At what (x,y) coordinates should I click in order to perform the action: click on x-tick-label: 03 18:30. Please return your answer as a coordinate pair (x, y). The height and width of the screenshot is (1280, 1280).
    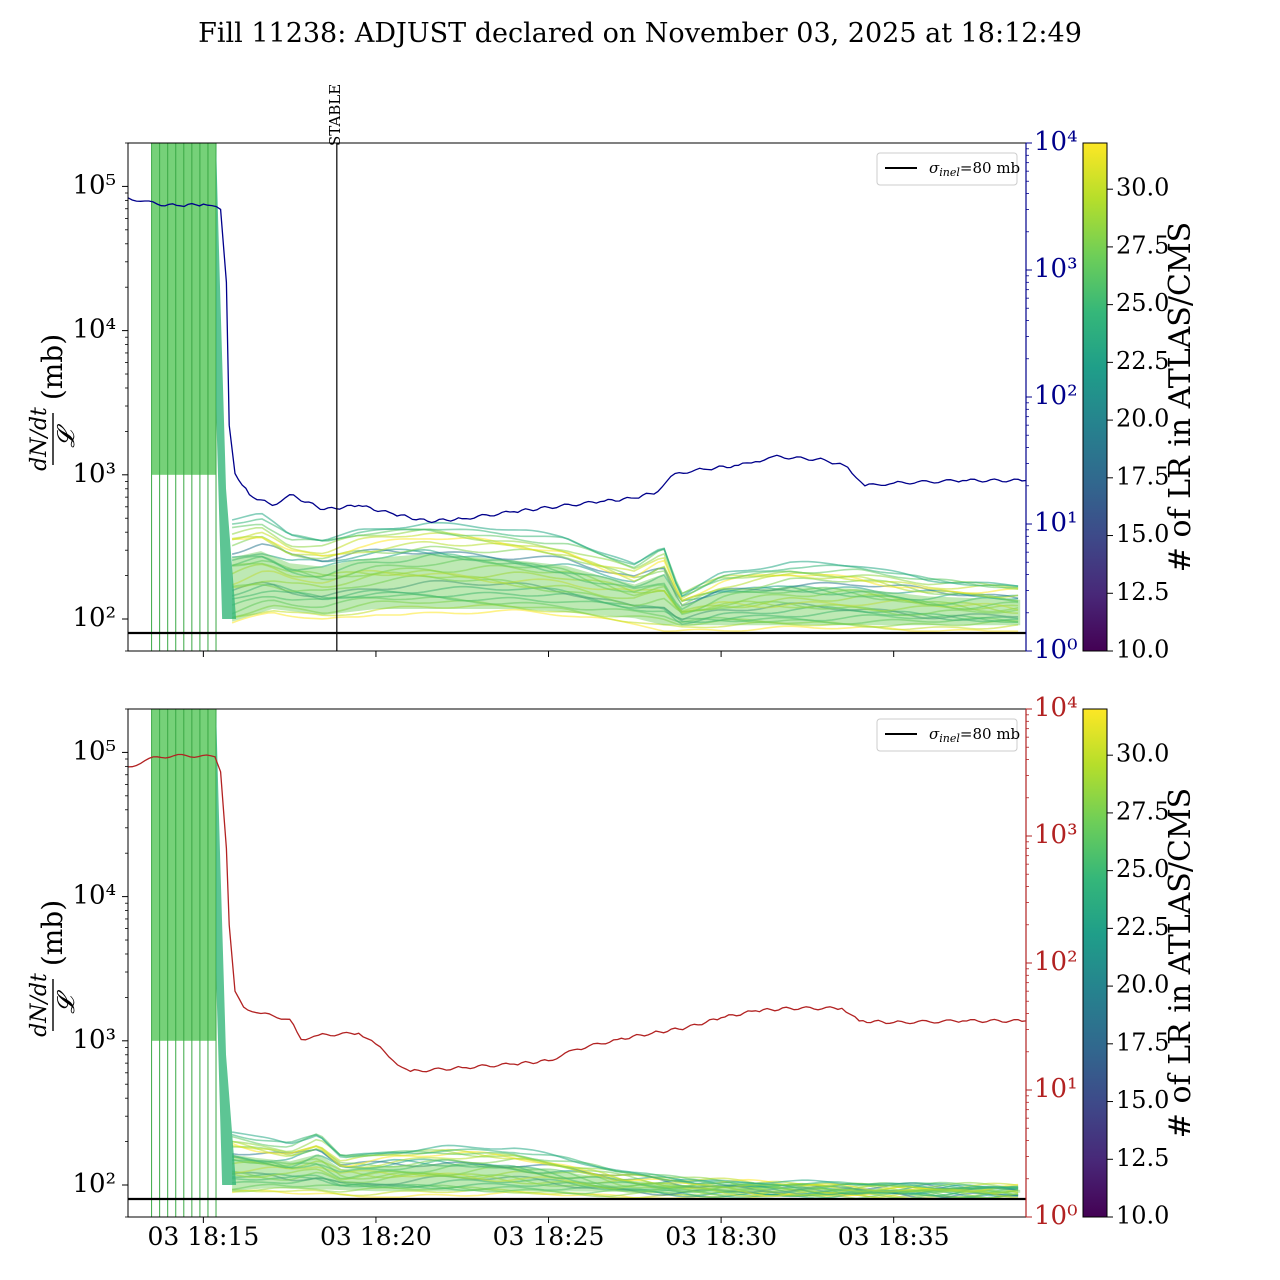
    Looking at the image, I should click on (721, 1236).